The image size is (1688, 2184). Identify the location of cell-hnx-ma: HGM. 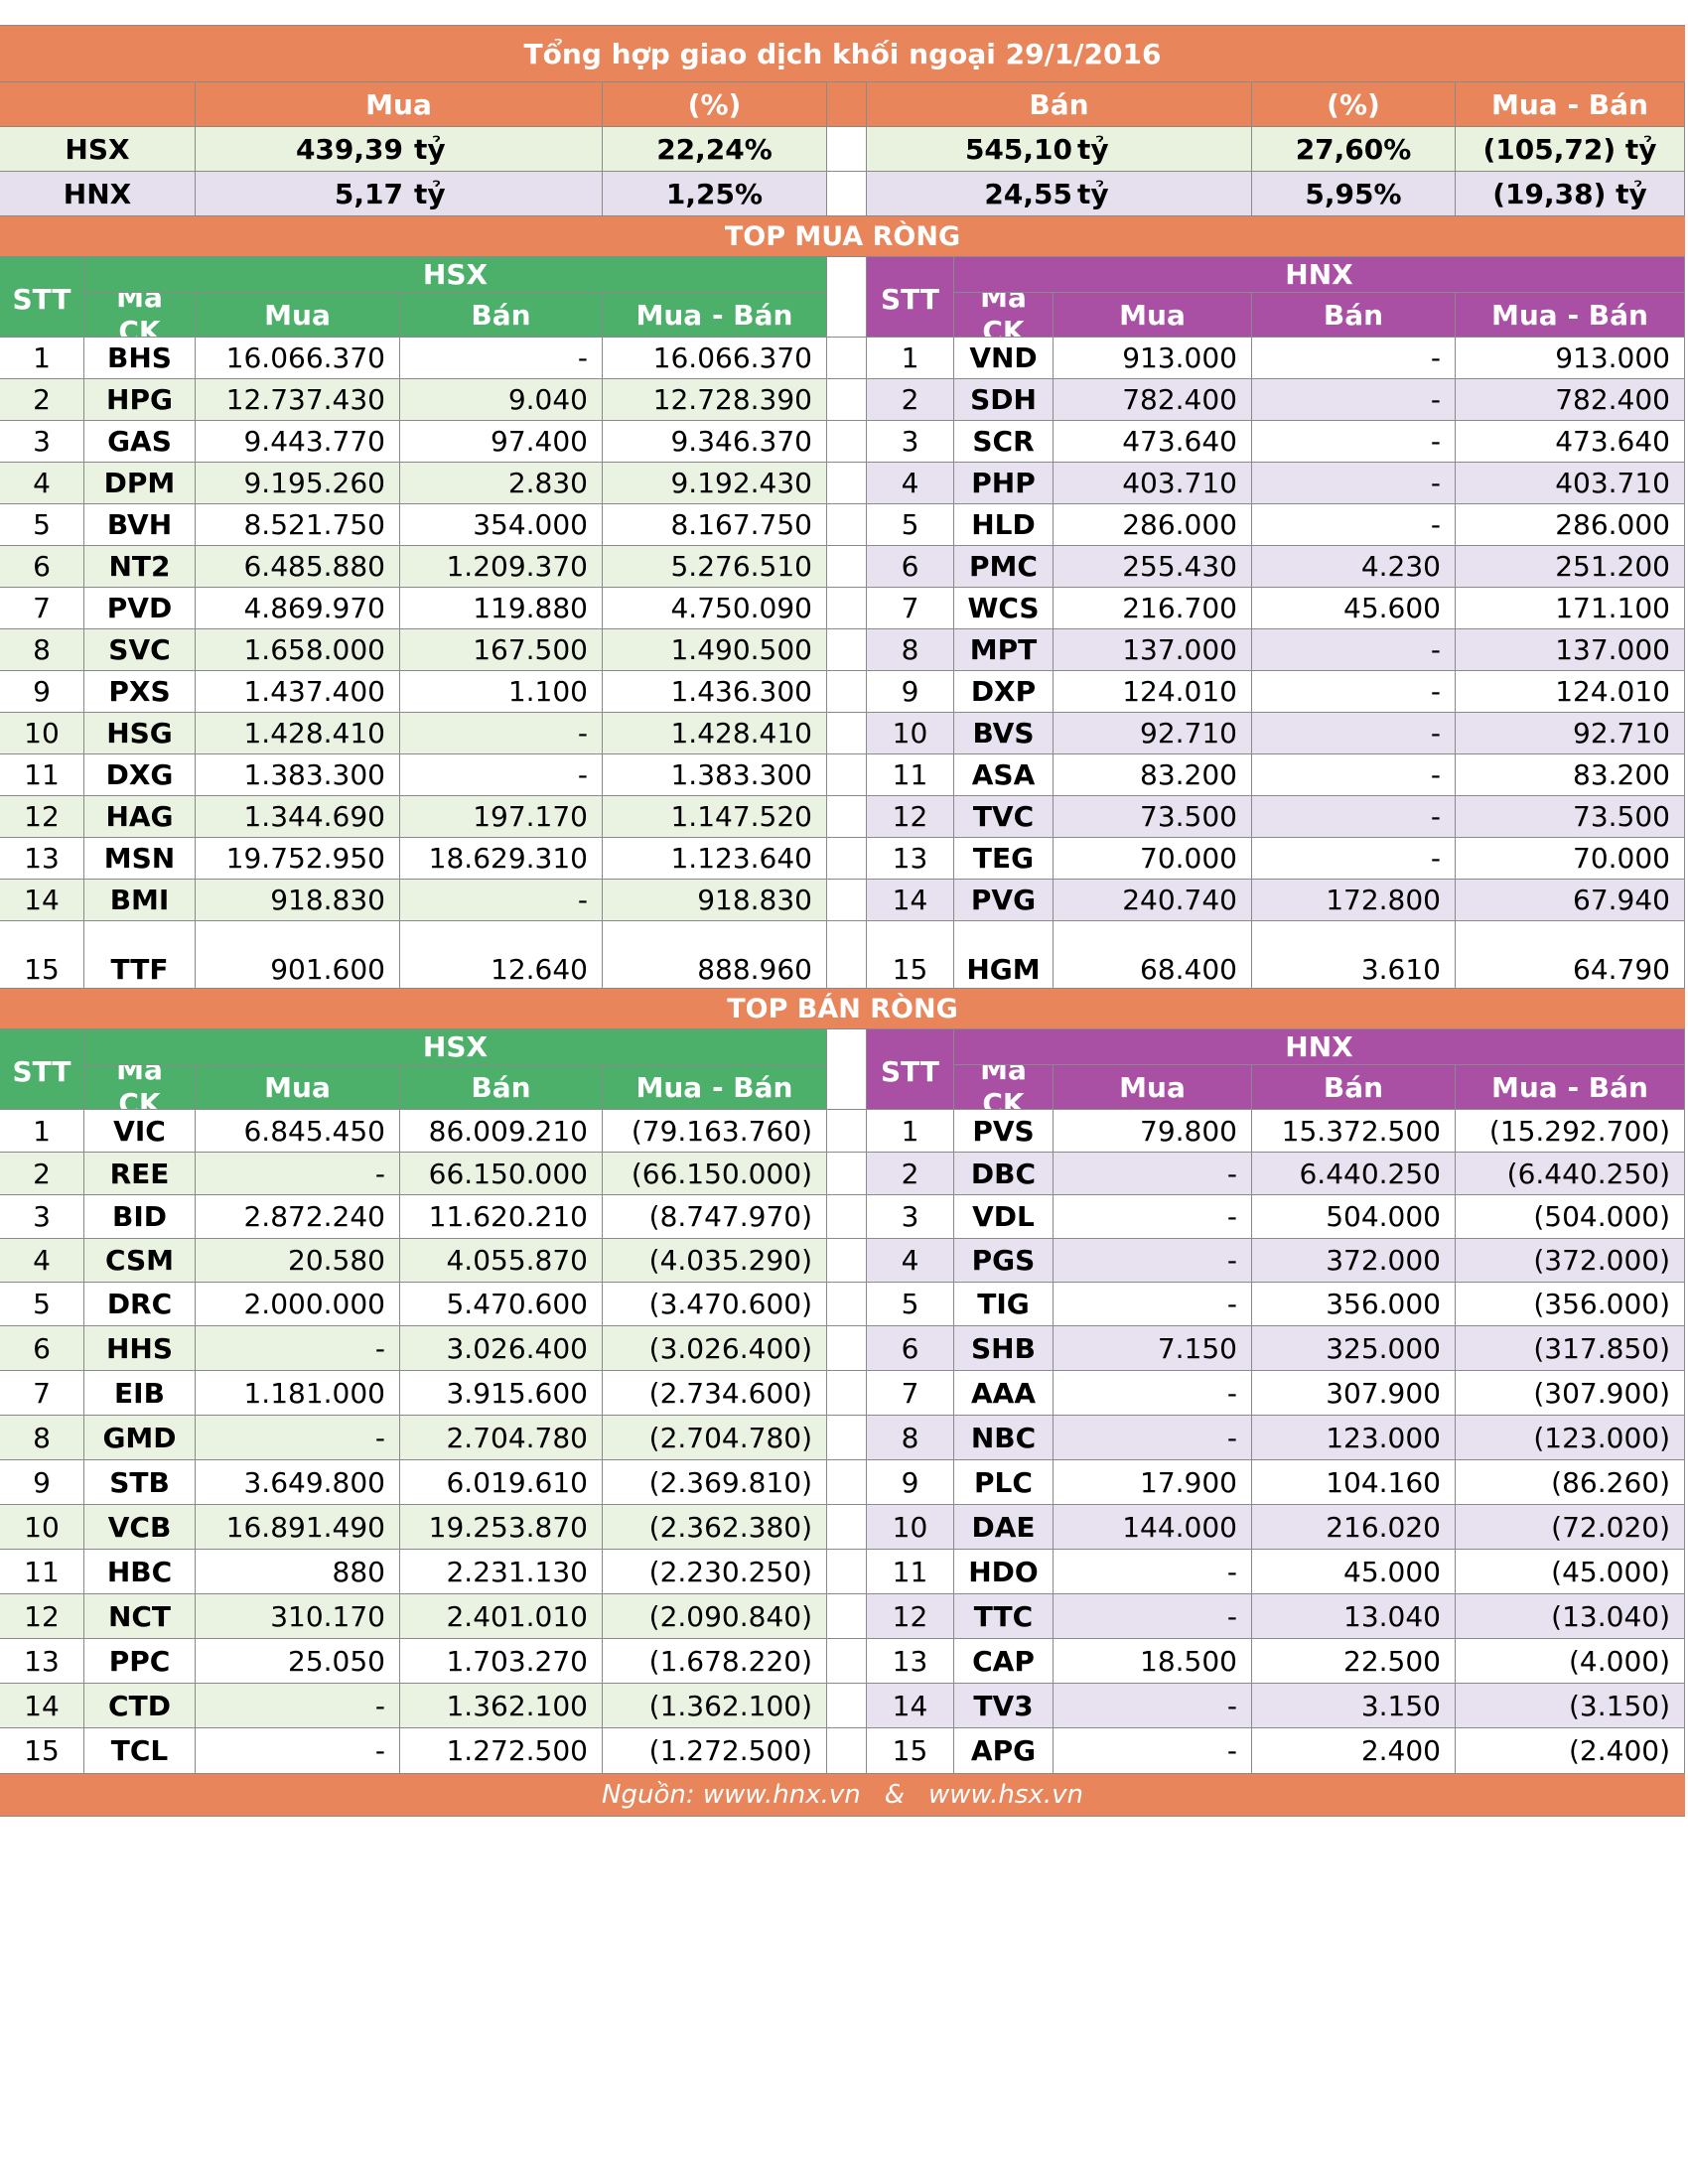
(1004, 954).